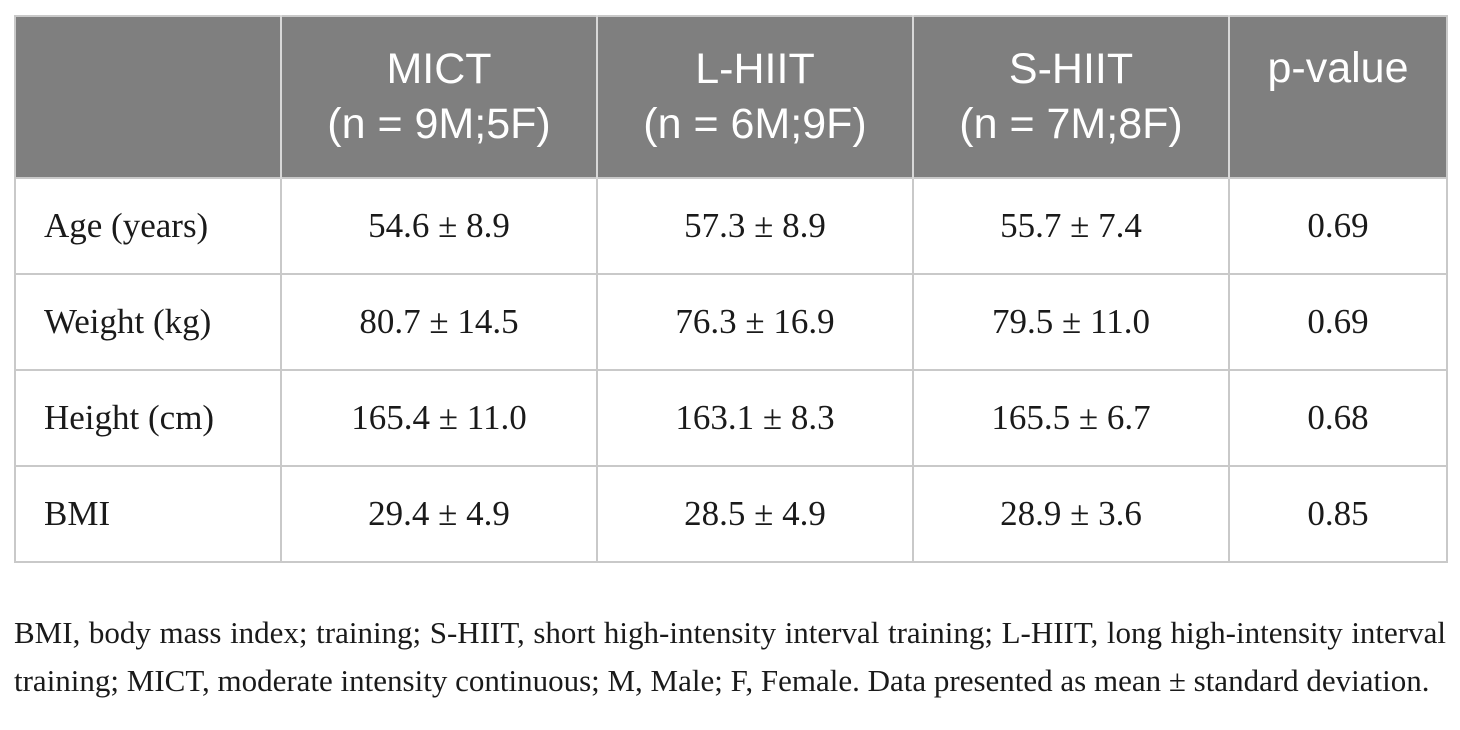 The height and width of the screenshot is (730, 1460). I want to click on header-shiit-name: S-HIIT, so click(1071, 69).